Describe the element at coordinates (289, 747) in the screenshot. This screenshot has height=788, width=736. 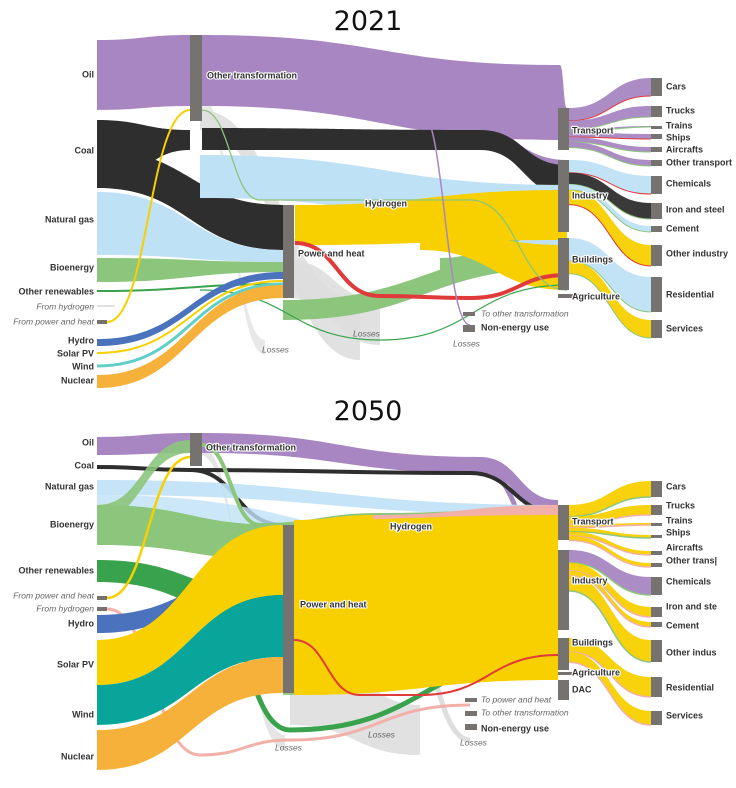
I see `label-losses: Losses` at that location.